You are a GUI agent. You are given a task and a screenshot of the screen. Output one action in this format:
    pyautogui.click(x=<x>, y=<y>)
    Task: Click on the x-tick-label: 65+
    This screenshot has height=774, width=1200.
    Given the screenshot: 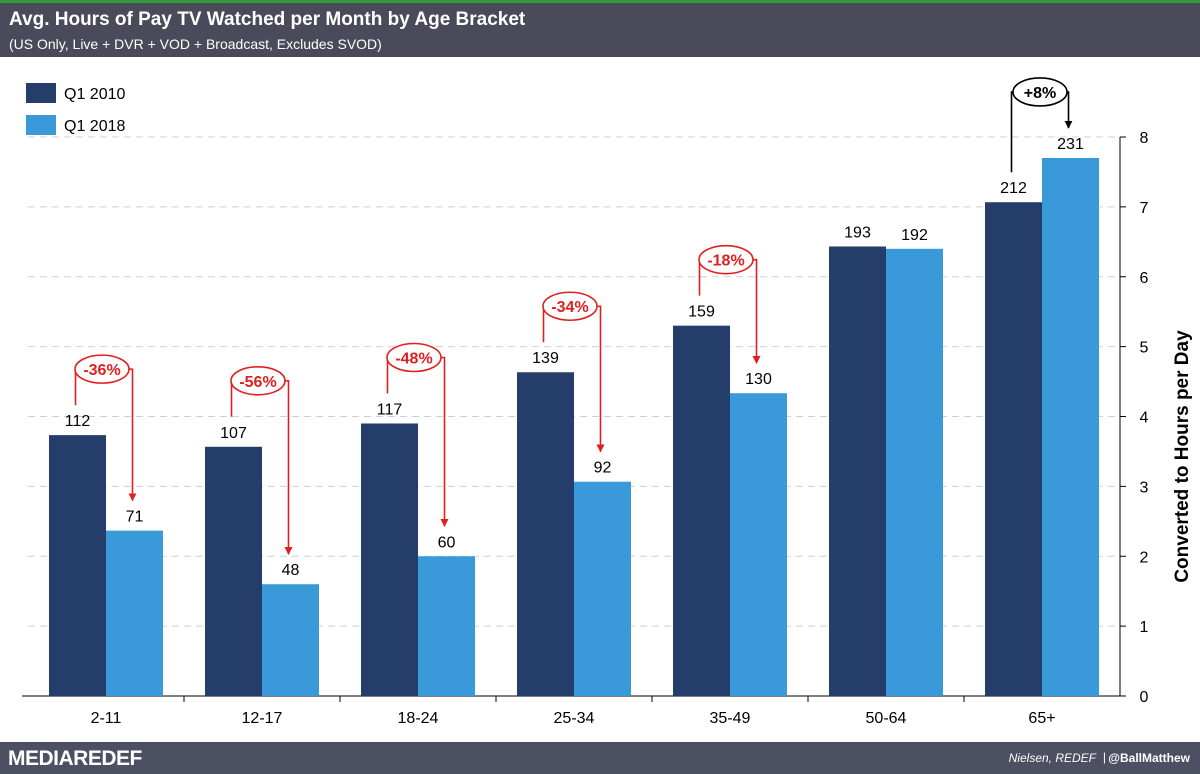 What is the action you would take?
    pyautogui.click(x=1041, y=718)
    